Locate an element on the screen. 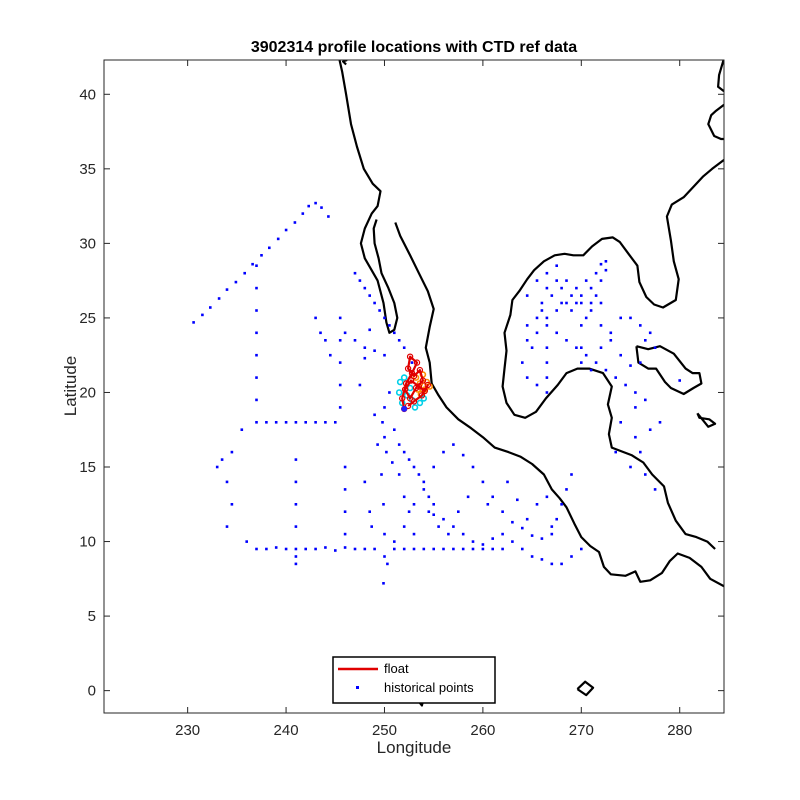 This screenshot has height=800, width=800. y-tick-label: 25 is located at coordinates (87, 318).